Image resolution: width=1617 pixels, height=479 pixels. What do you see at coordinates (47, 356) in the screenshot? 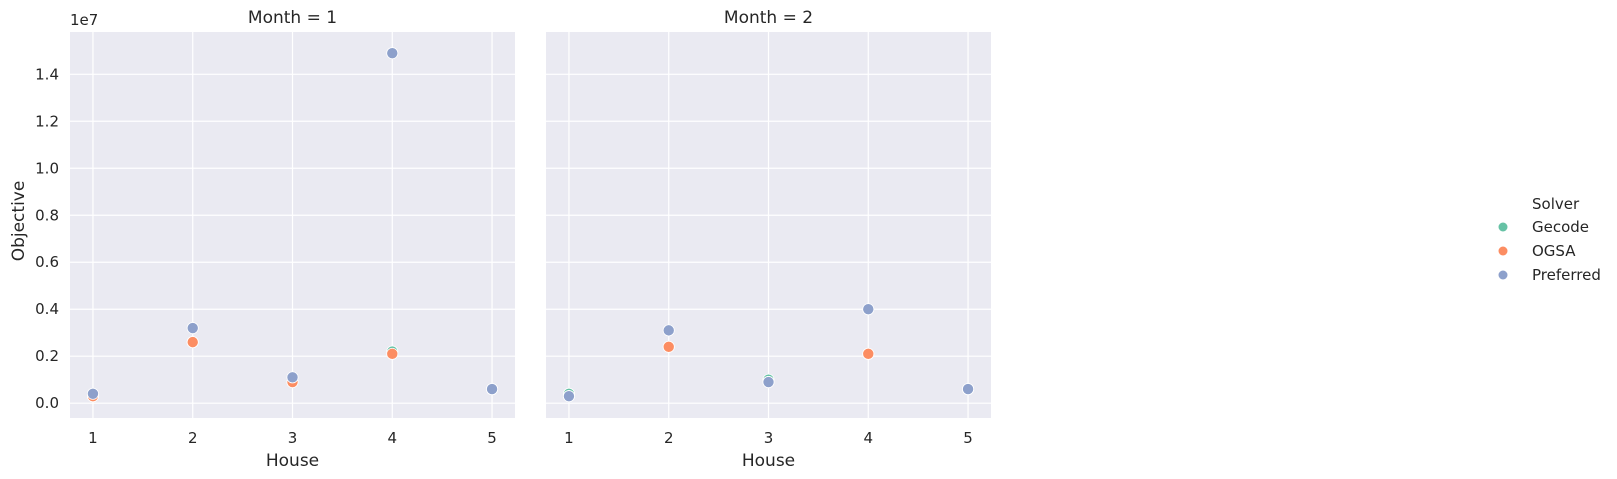
I see `y-tick-label: 0.2` at bounding box center [47, 356].